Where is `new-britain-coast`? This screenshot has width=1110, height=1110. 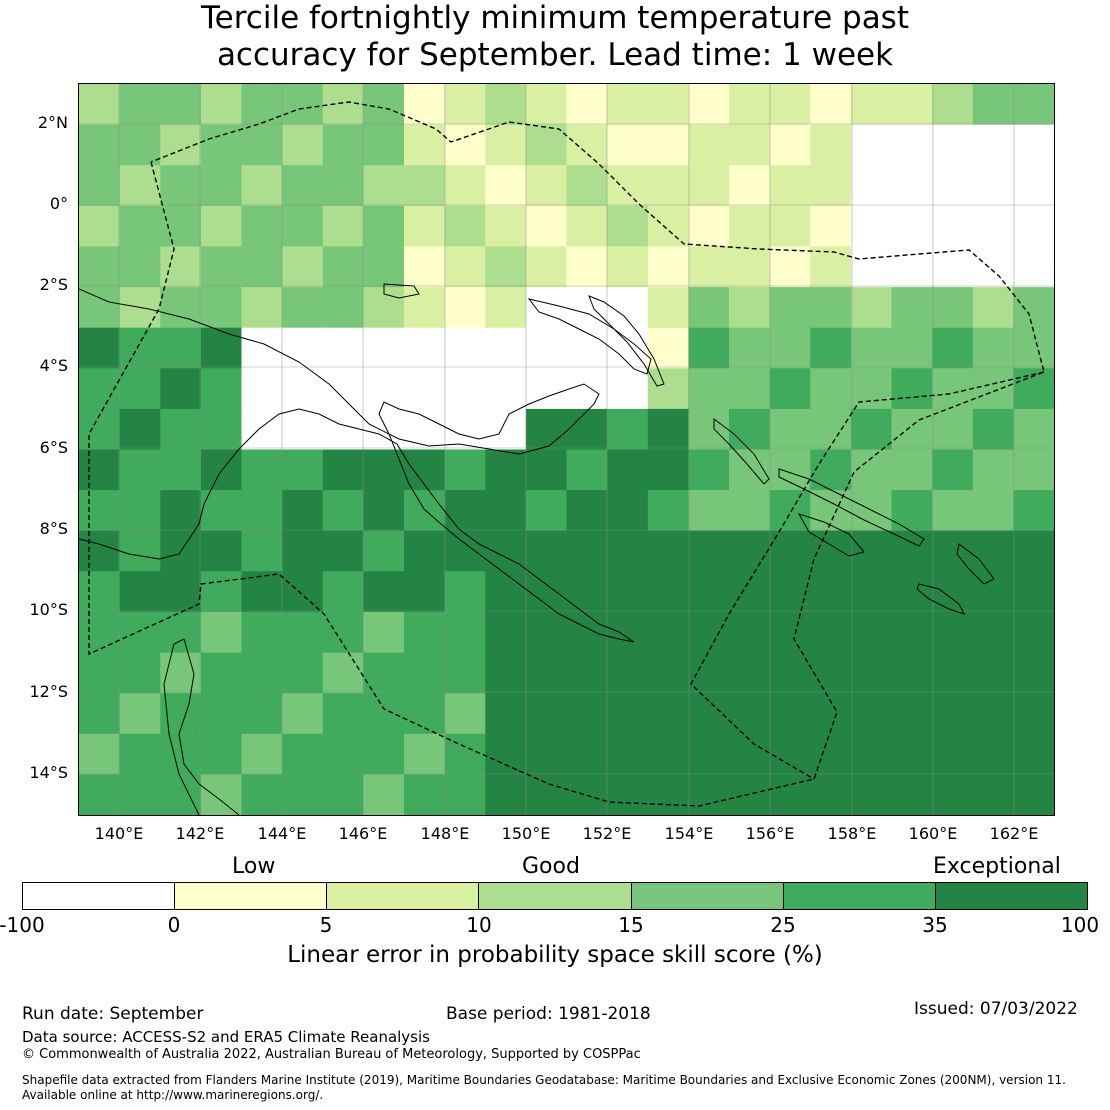 new-britain-coast is located at coordinates (589, 336).